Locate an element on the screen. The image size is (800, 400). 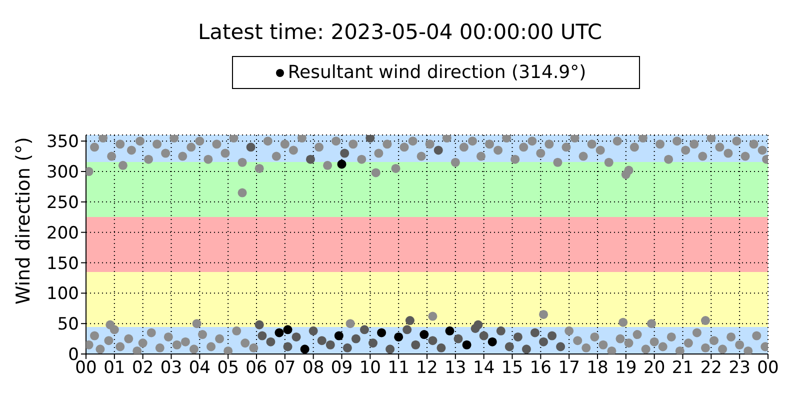
x-tick-label: 16 is located at coordinates (541, 368).